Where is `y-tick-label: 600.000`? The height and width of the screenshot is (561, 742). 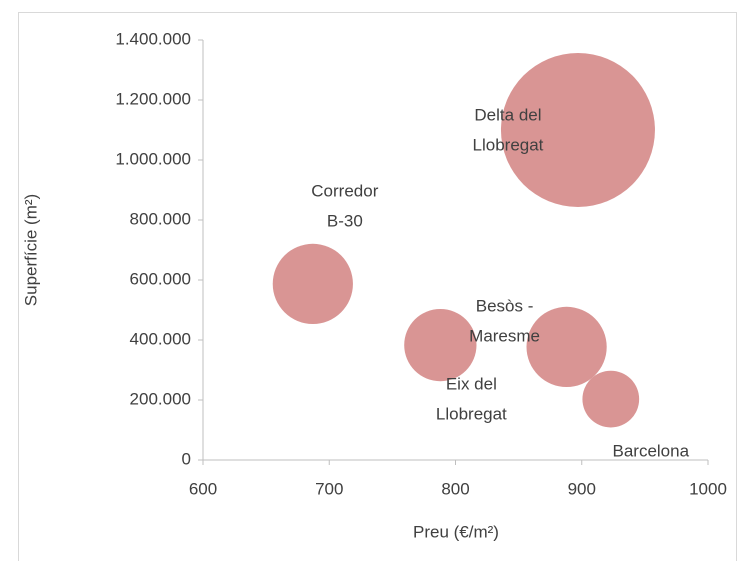 y-tick-label: 600.000 is located at coordinates (160, 278).